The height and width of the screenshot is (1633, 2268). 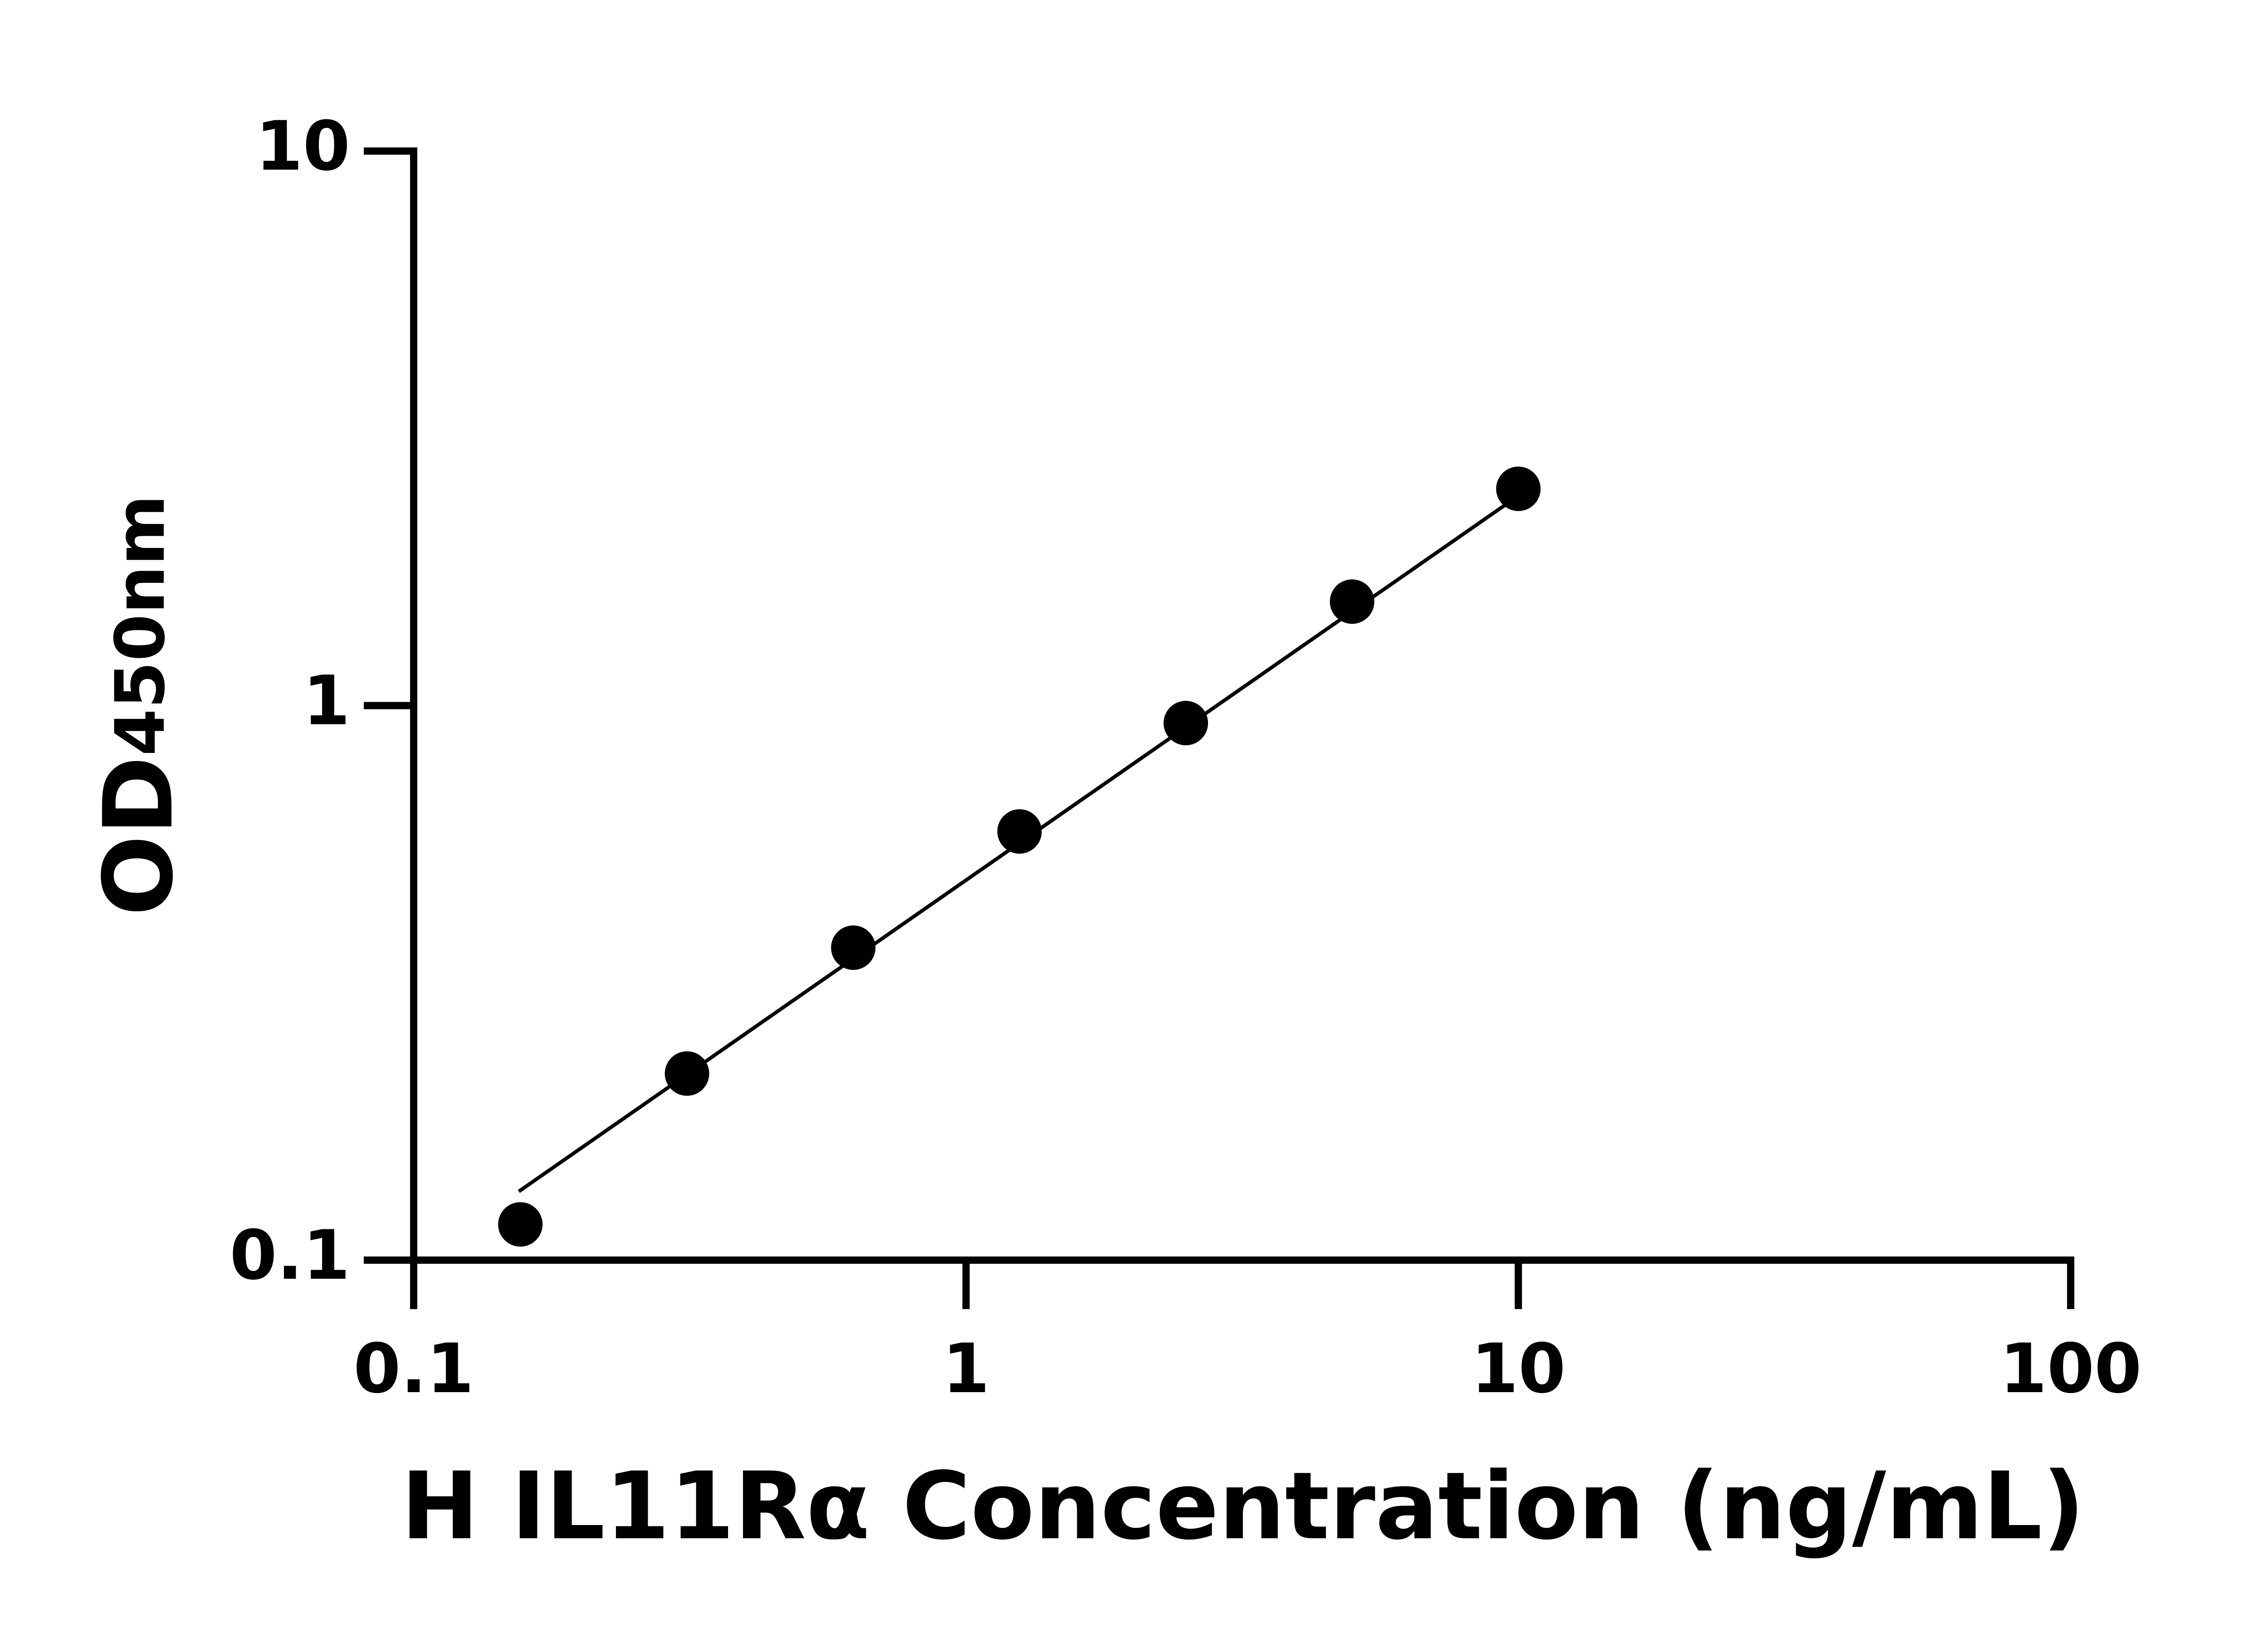 I want to click on x-tick-label: 10, so click(x=1518, y=1369).